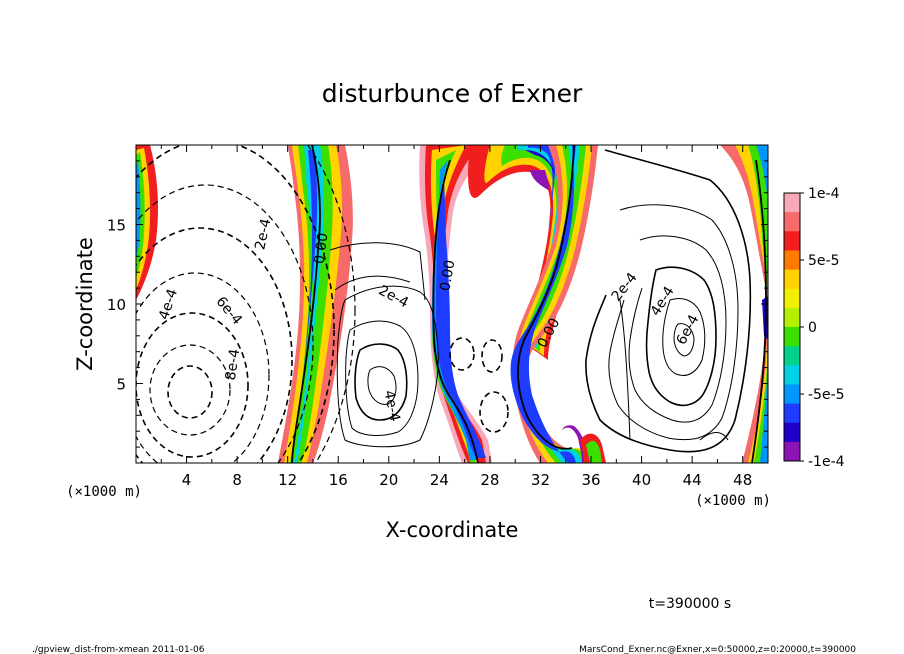 The width and height of the screenshot is (904, 654). I want to click on y-axis-label: Z-coordinate, so click(85, 304).